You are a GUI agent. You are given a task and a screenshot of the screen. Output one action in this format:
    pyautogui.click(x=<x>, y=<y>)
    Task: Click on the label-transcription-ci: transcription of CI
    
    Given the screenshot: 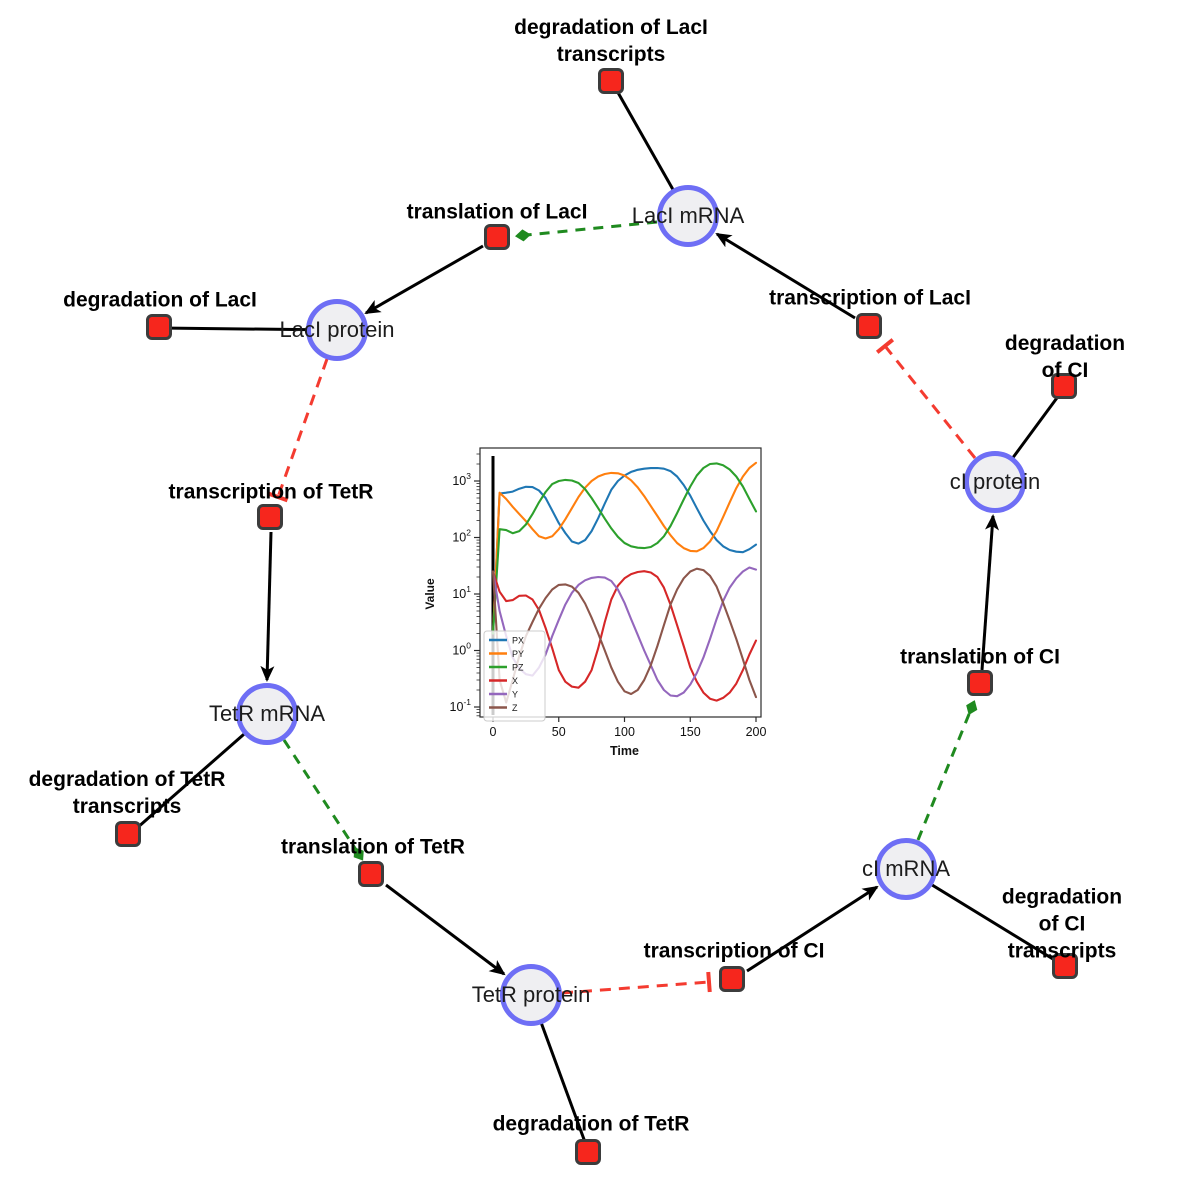 What is the action you would take?
    pyautogui.click(x=734, y=951)
    